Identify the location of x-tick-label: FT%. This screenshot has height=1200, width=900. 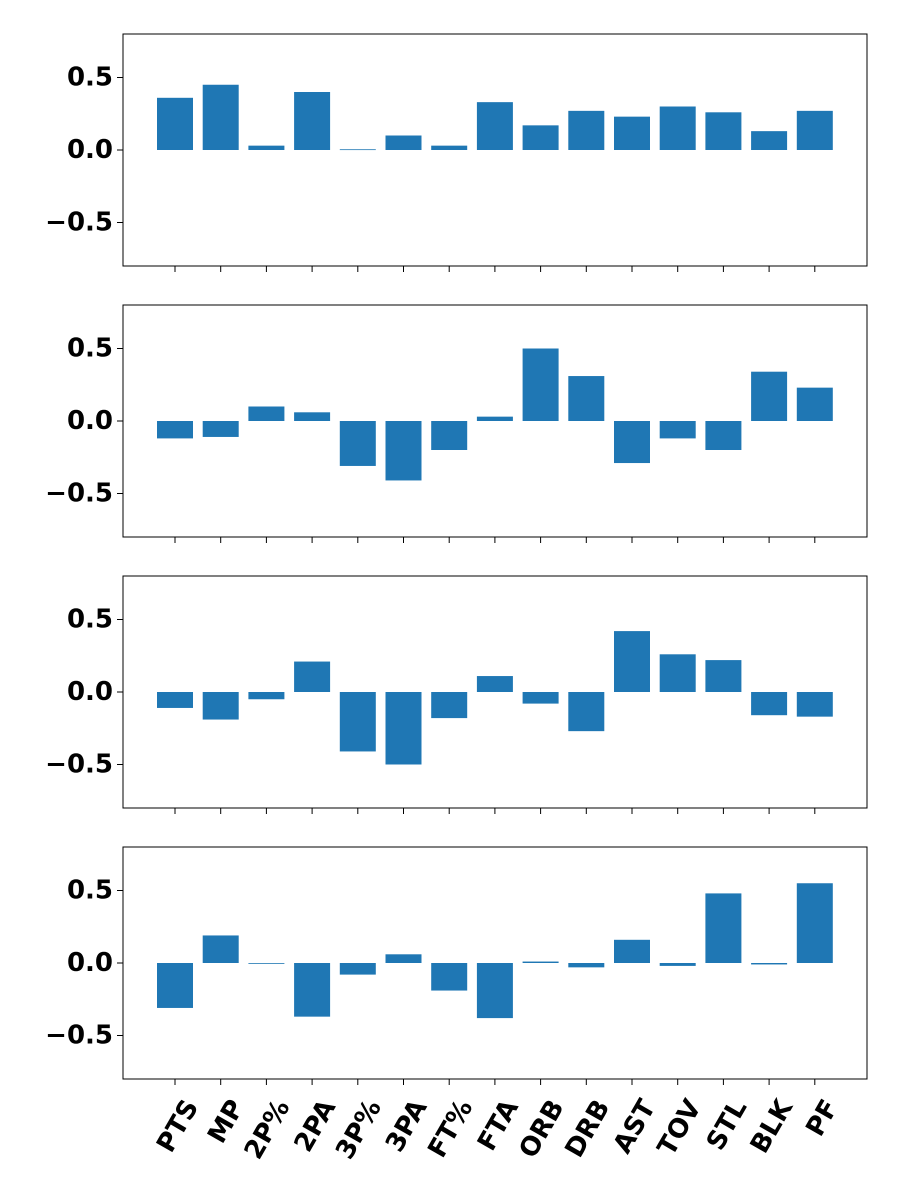
(450, 1129).